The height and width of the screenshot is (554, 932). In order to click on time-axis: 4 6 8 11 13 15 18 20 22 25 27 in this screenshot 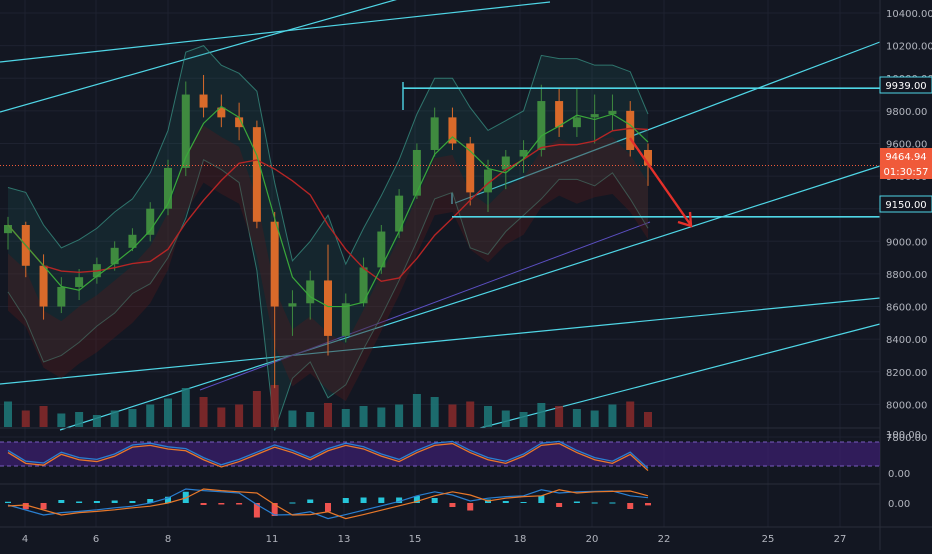, I will do `click(434, 539)`.